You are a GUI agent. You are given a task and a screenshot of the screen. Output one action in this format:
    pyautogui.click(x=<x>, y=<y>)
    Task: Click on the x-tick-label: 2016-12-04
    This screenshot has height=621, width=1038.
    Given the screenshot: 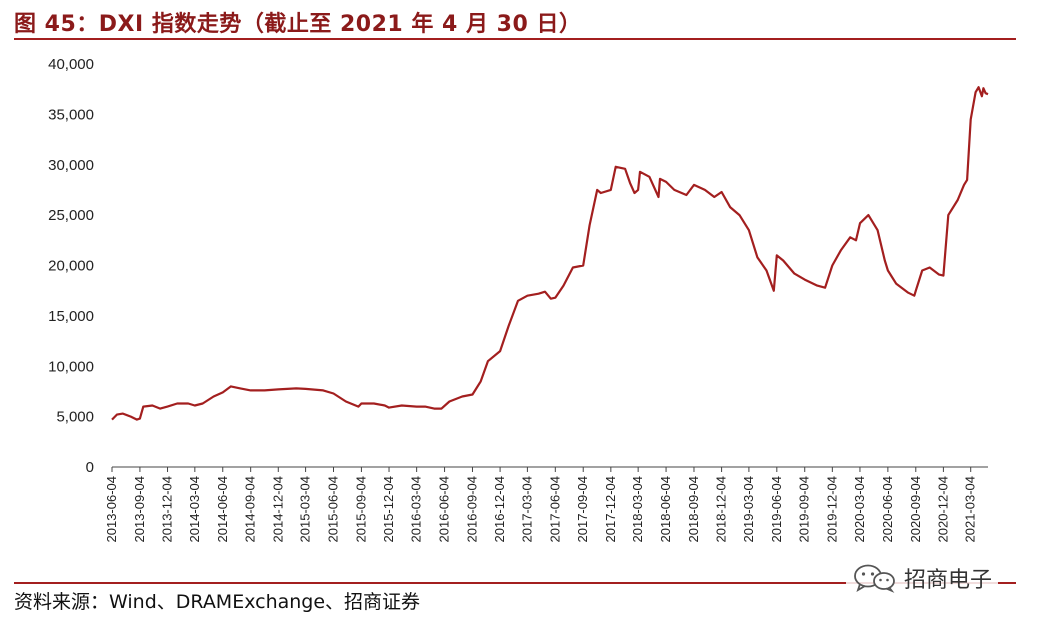 What is the action you would take?
    pyautogui.click(x=499, y=509)
    